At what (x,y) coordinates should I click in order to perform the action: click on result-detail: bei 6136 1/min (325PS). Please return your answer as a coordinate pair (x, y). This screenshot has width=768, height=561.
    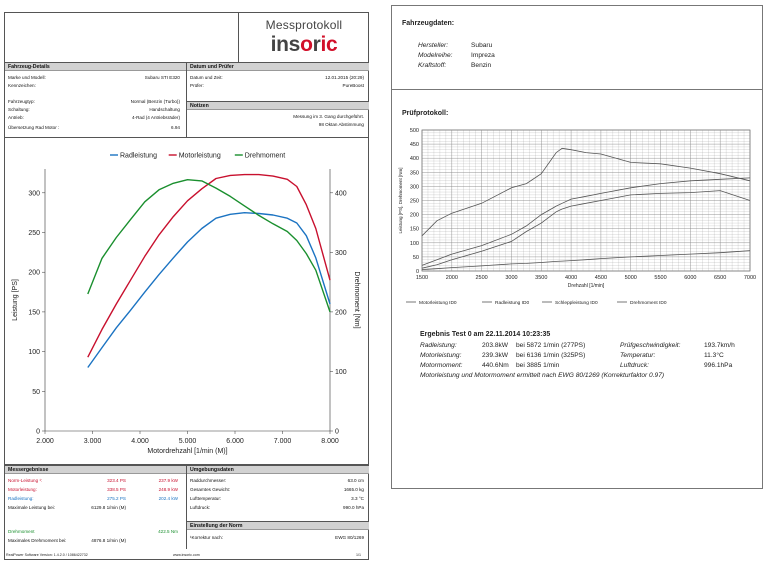
    Looking at the image, I should click on (551, 355).